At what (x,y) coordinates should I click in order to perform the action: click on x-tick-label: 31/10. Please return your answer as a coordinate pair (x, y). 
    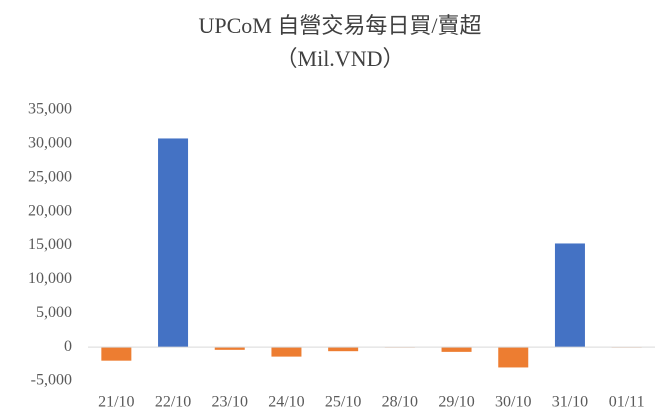
    Looking at the image, I should click on (570, 402).